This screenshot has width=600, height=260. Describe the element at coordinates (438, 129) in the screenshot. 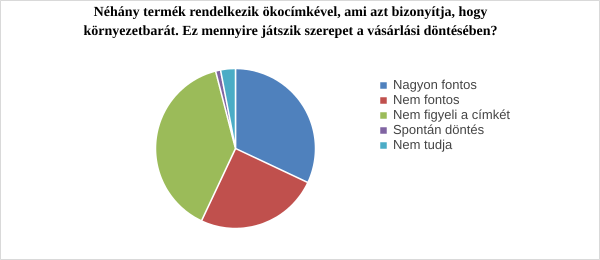

I see `legend-label: Spontán döntés` at that location.